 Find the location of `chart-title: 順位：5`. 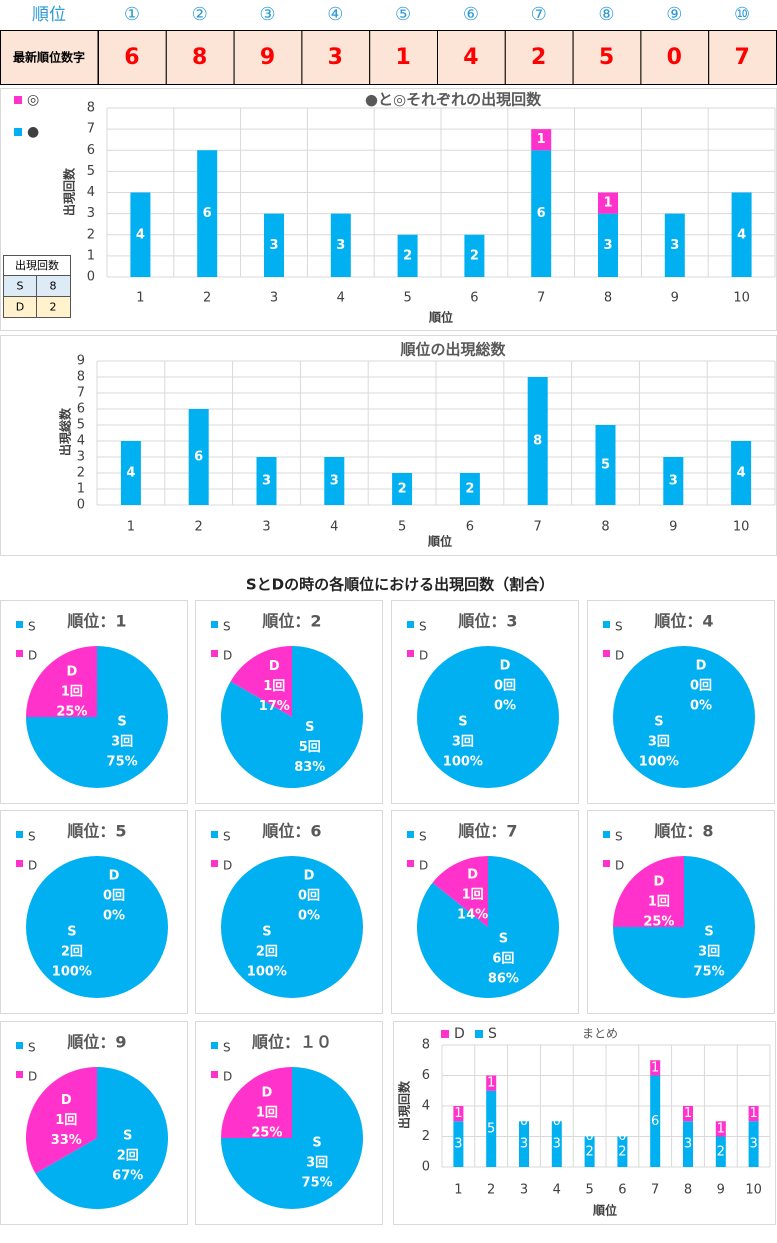

chart-title: 順位：5 is located at coordinates (96, 831).